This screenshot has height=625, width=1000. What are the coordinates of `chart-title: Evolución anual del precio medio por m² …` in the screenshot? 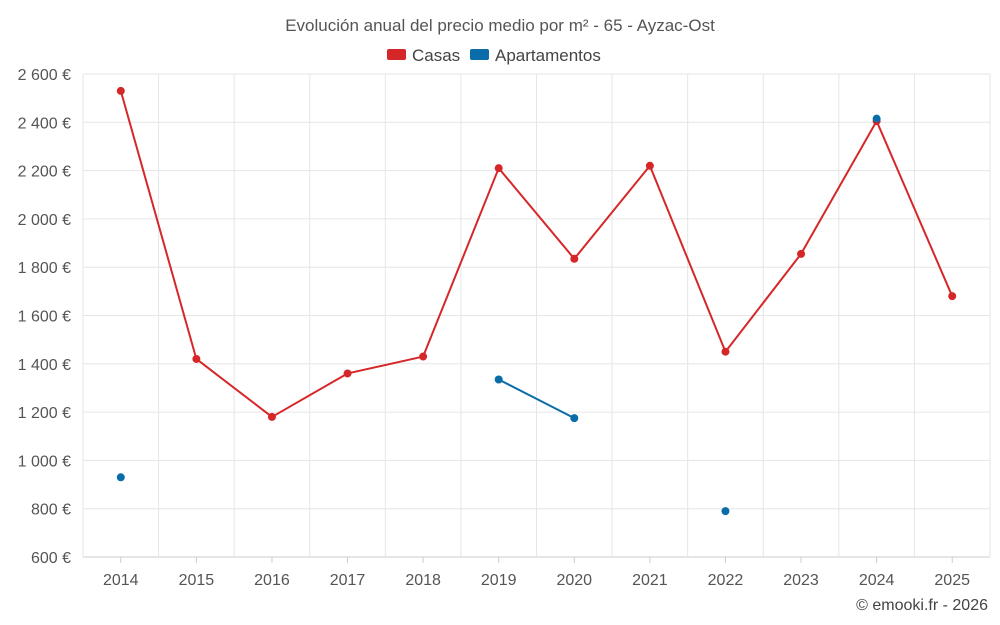 It's located at (500, 25).